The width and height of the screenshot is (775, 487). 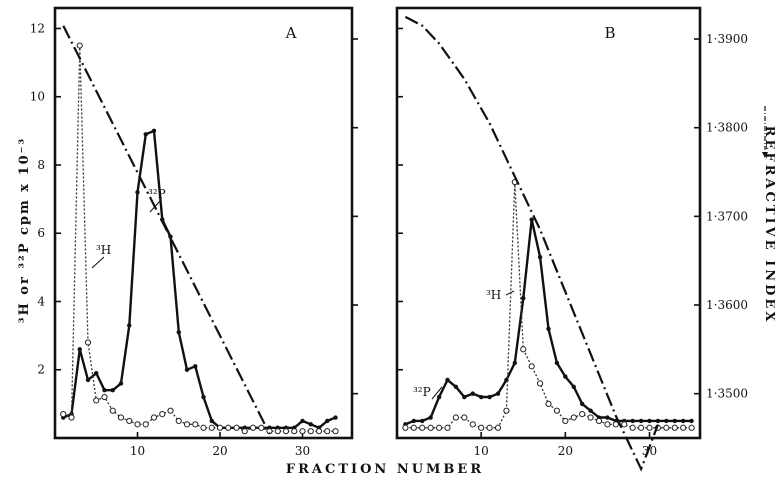 What do you see at coordinates (24, 230) in the screenshot?
I see `y-axis-left-title: ³H or ³²P cpm x 10⁻³` at bounding box center [24, 230].